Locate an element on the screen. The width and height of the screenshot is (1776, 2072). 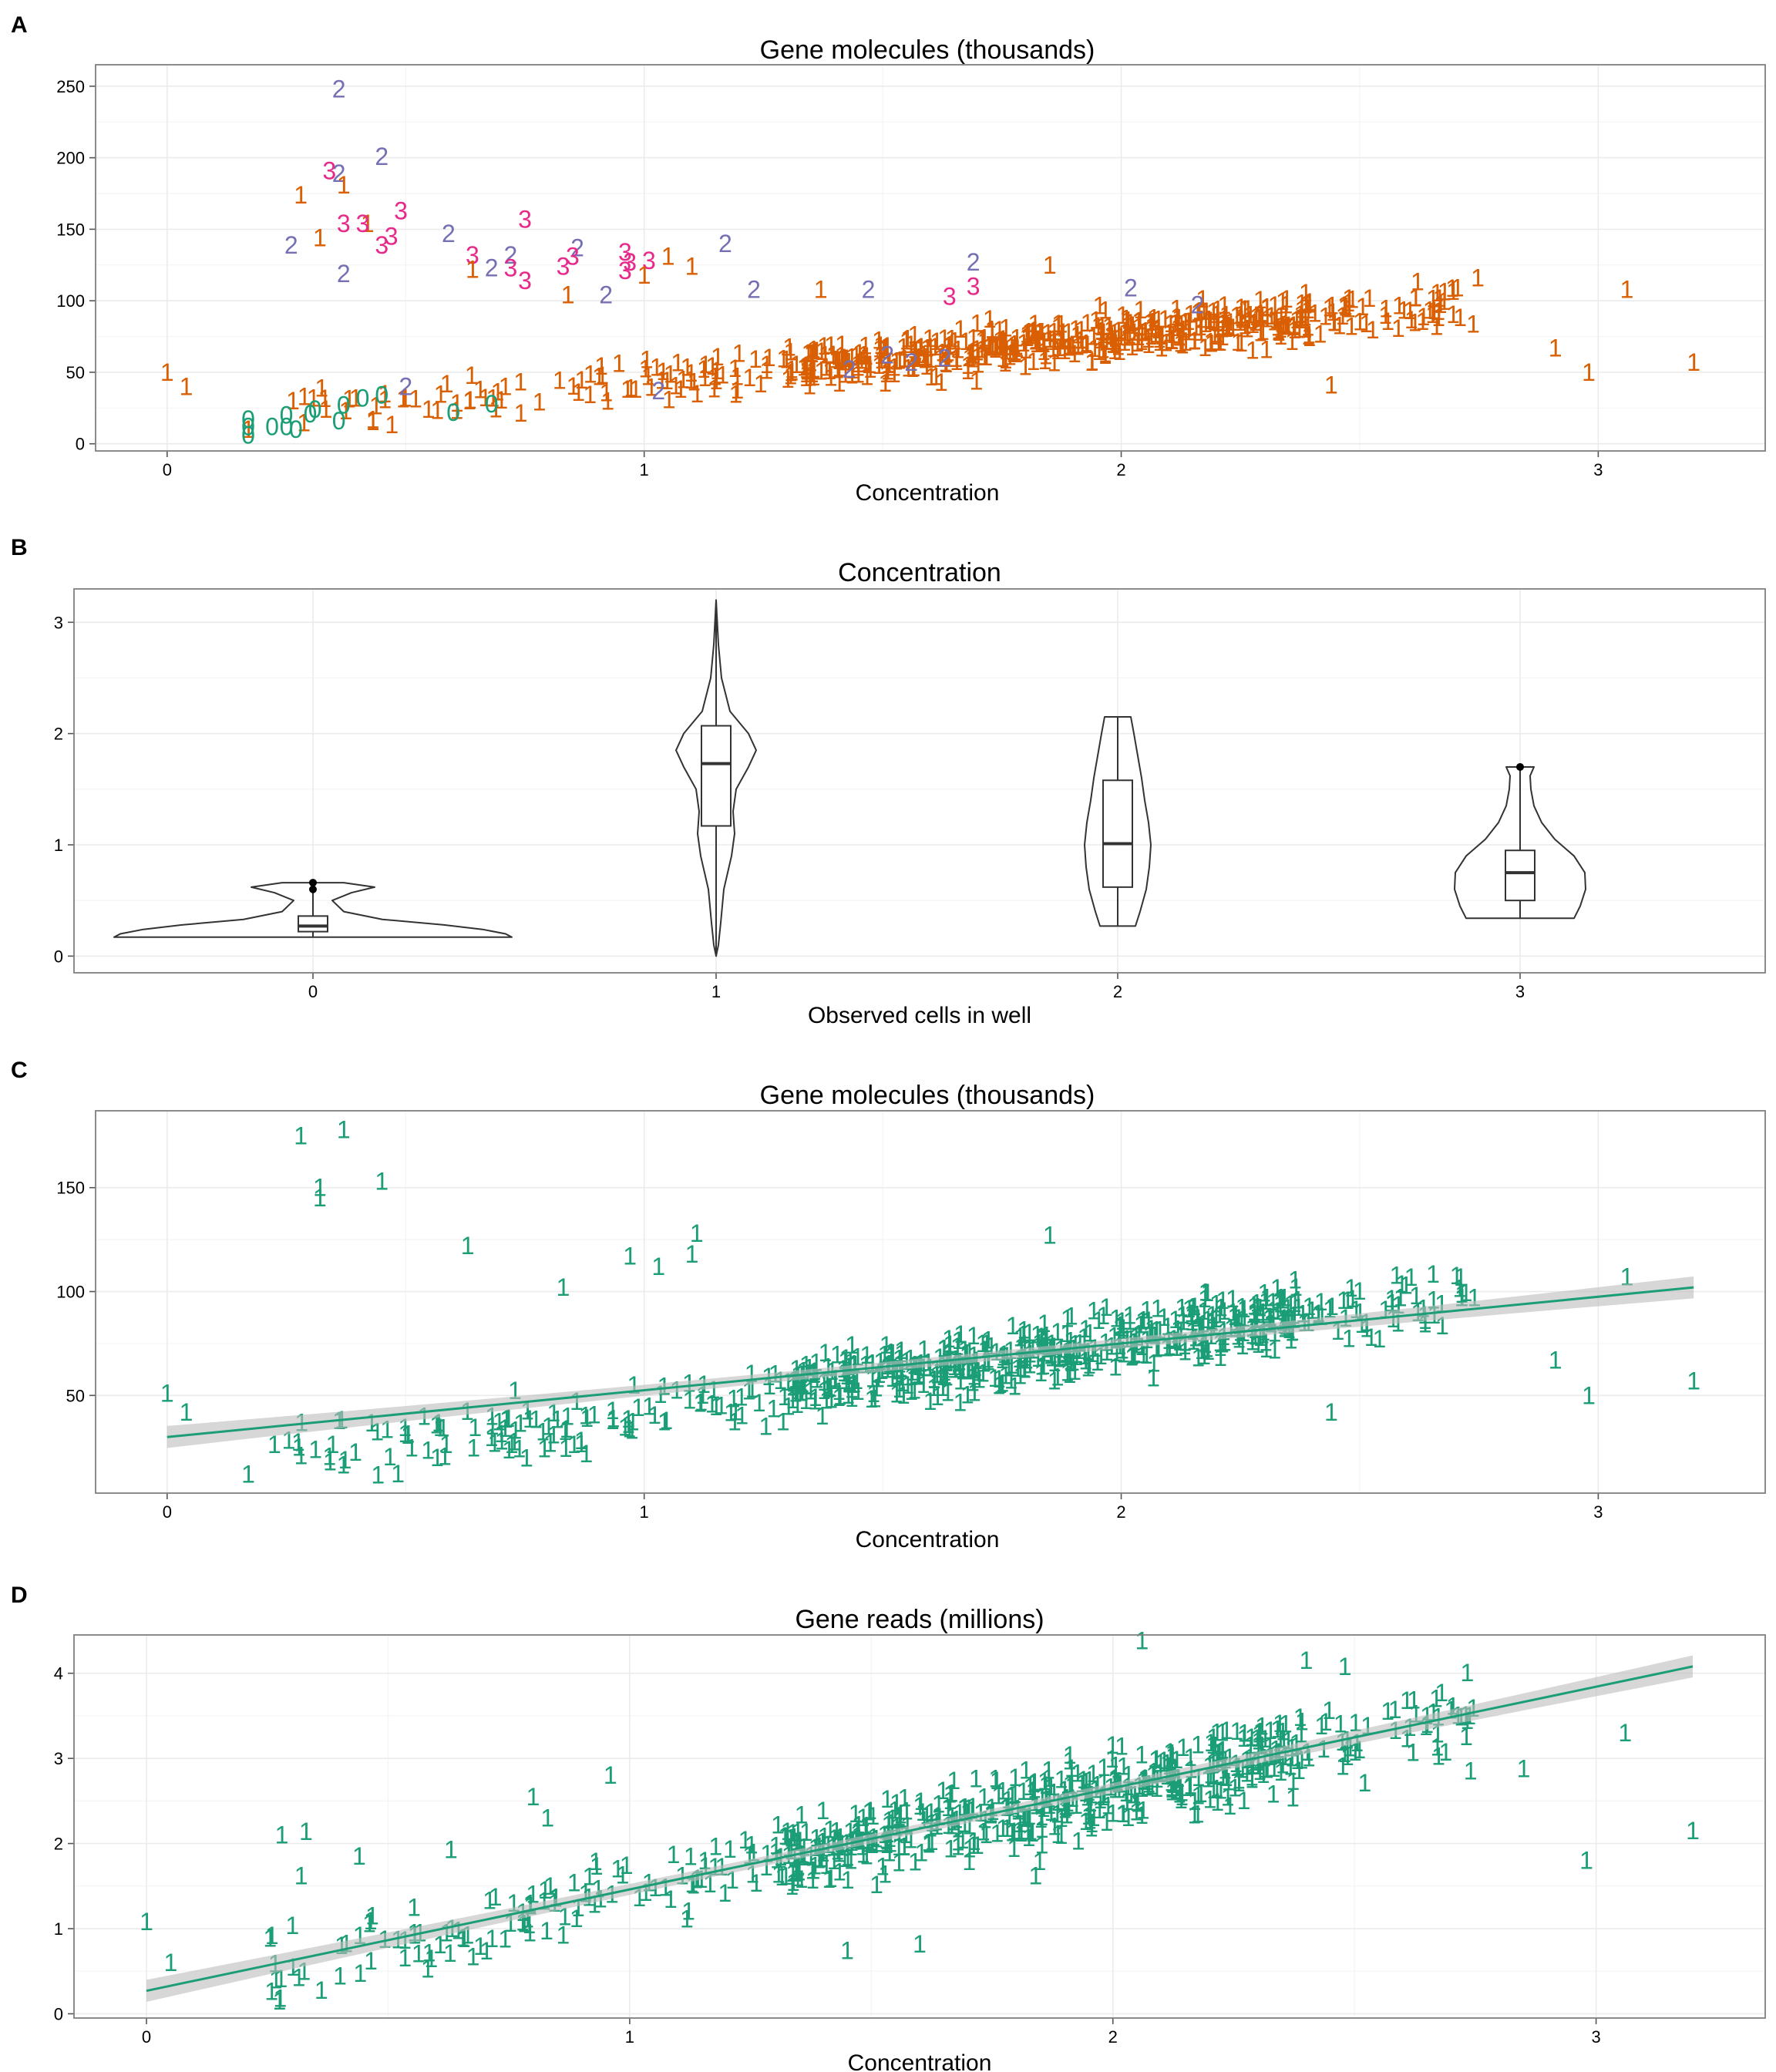
panel-b-y-tick-label: 1 is located at coordinates (59, 846).